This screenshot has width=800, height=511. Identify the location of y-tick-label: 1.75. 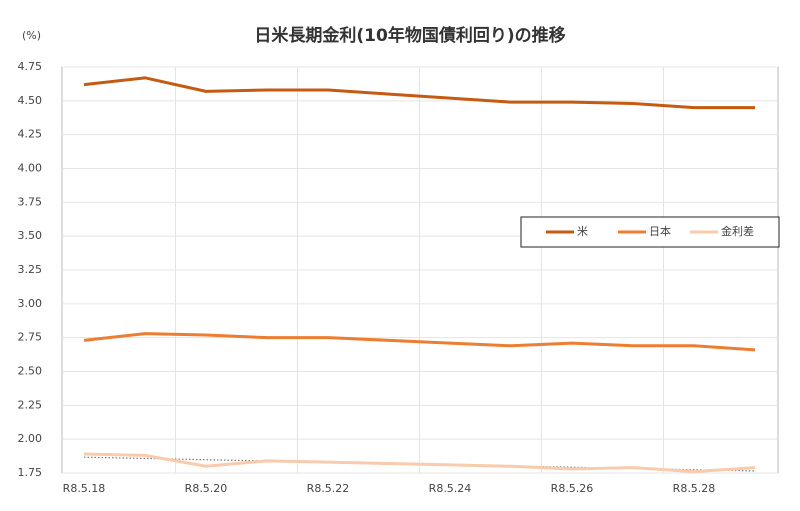
(30, 472).